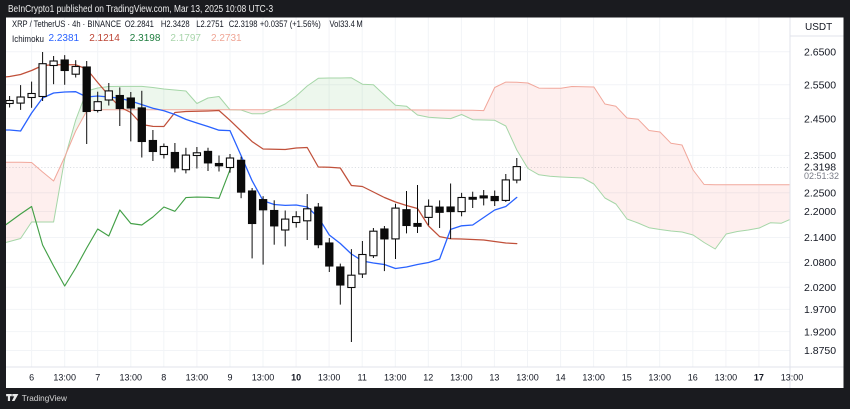 This screenshot has height=409, width=850. I want to click on svg-text: 17, so click(759, 378).